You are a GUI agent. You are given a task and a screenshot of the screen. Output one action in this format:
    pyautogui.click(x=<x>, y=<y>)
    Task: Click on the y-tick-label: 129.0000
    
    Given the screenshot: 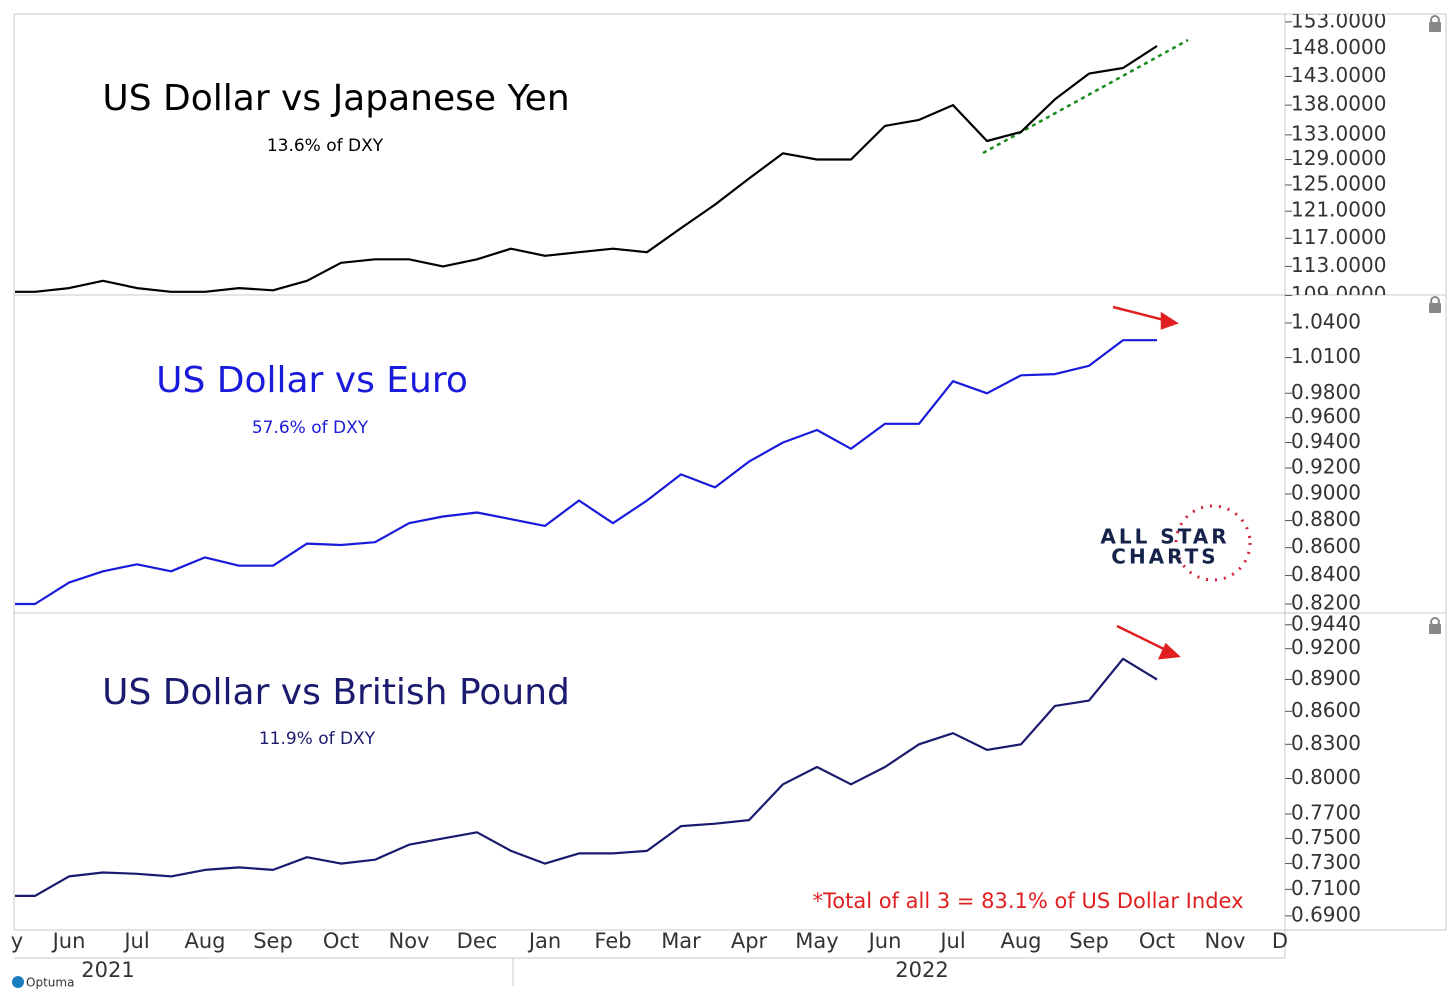 What is the action you would take?
    pyautogui.click(x=1338, y=158)
    